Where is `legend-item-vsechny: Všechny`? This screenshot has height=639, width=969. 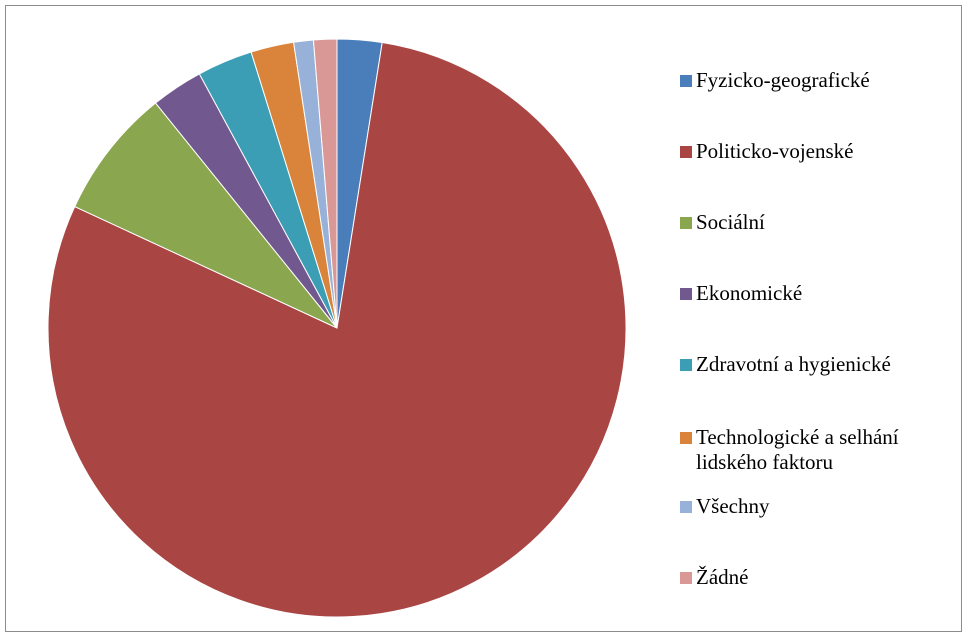 legend-item-vsechny: Všechny is located at coordinates (820, 506).